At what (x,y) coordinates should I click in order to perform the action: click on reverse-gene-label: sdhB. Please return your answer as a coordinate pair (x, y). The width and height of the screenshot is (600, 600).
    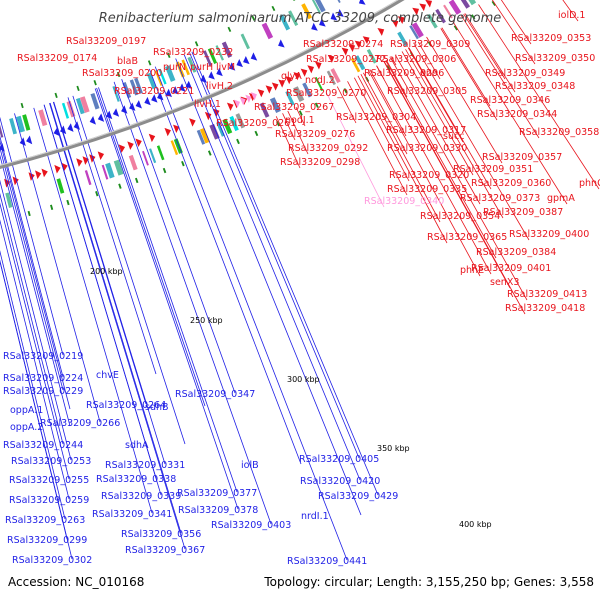
    Looking at the image, I should click on (157, 407).